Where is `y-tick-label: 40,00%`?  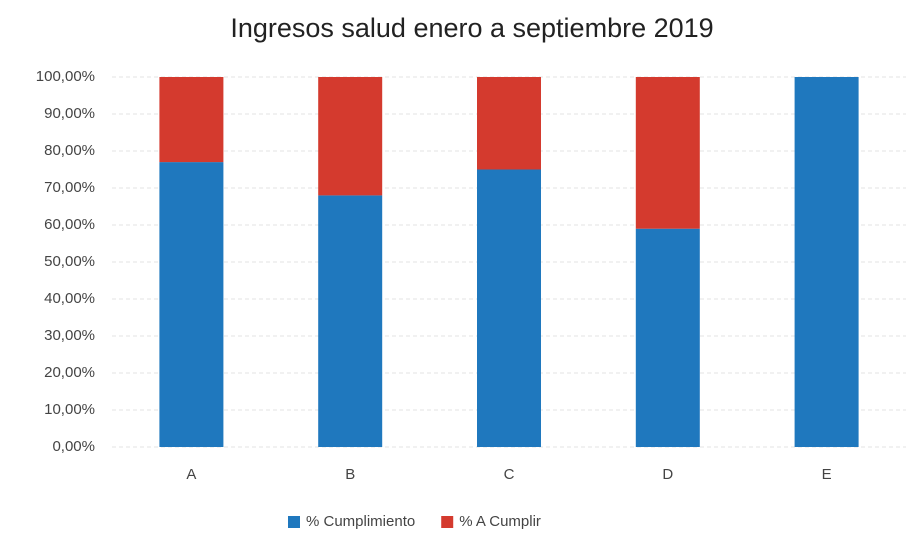
y-tick-label: 40,00% is located at coordinates (69, 298).